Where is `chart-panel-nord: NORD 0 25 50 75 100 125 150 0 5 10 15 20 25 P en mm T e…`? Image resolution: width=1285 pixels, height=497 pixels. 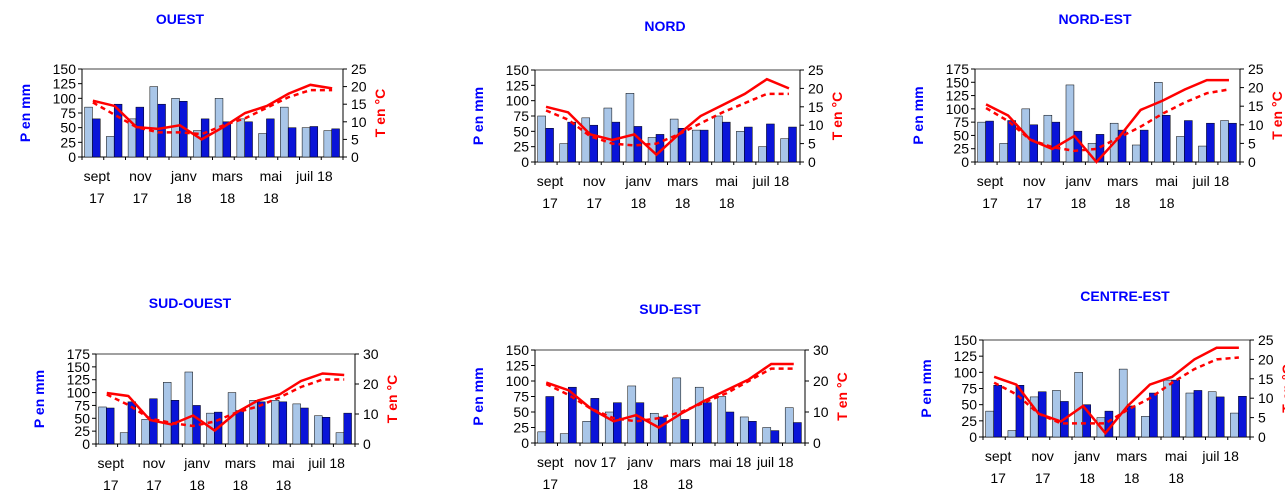 chart-panel-nord: NORD 0 25 50 75 100 125 150 0 5 10 15 20 25 P en mm T e… is located at coordinates (642, 105).